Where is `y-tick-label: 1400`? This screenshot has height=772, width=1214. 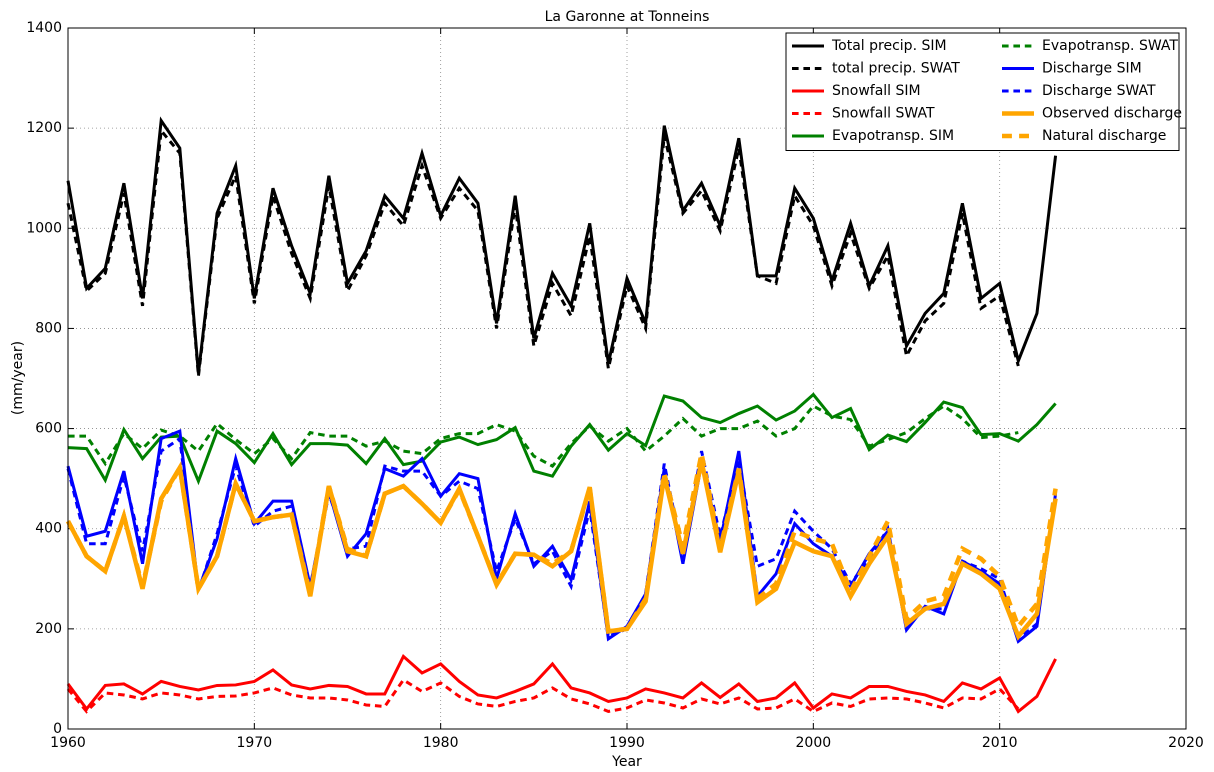
y-tick-label: 1400 is located at coordinates (44, 28).